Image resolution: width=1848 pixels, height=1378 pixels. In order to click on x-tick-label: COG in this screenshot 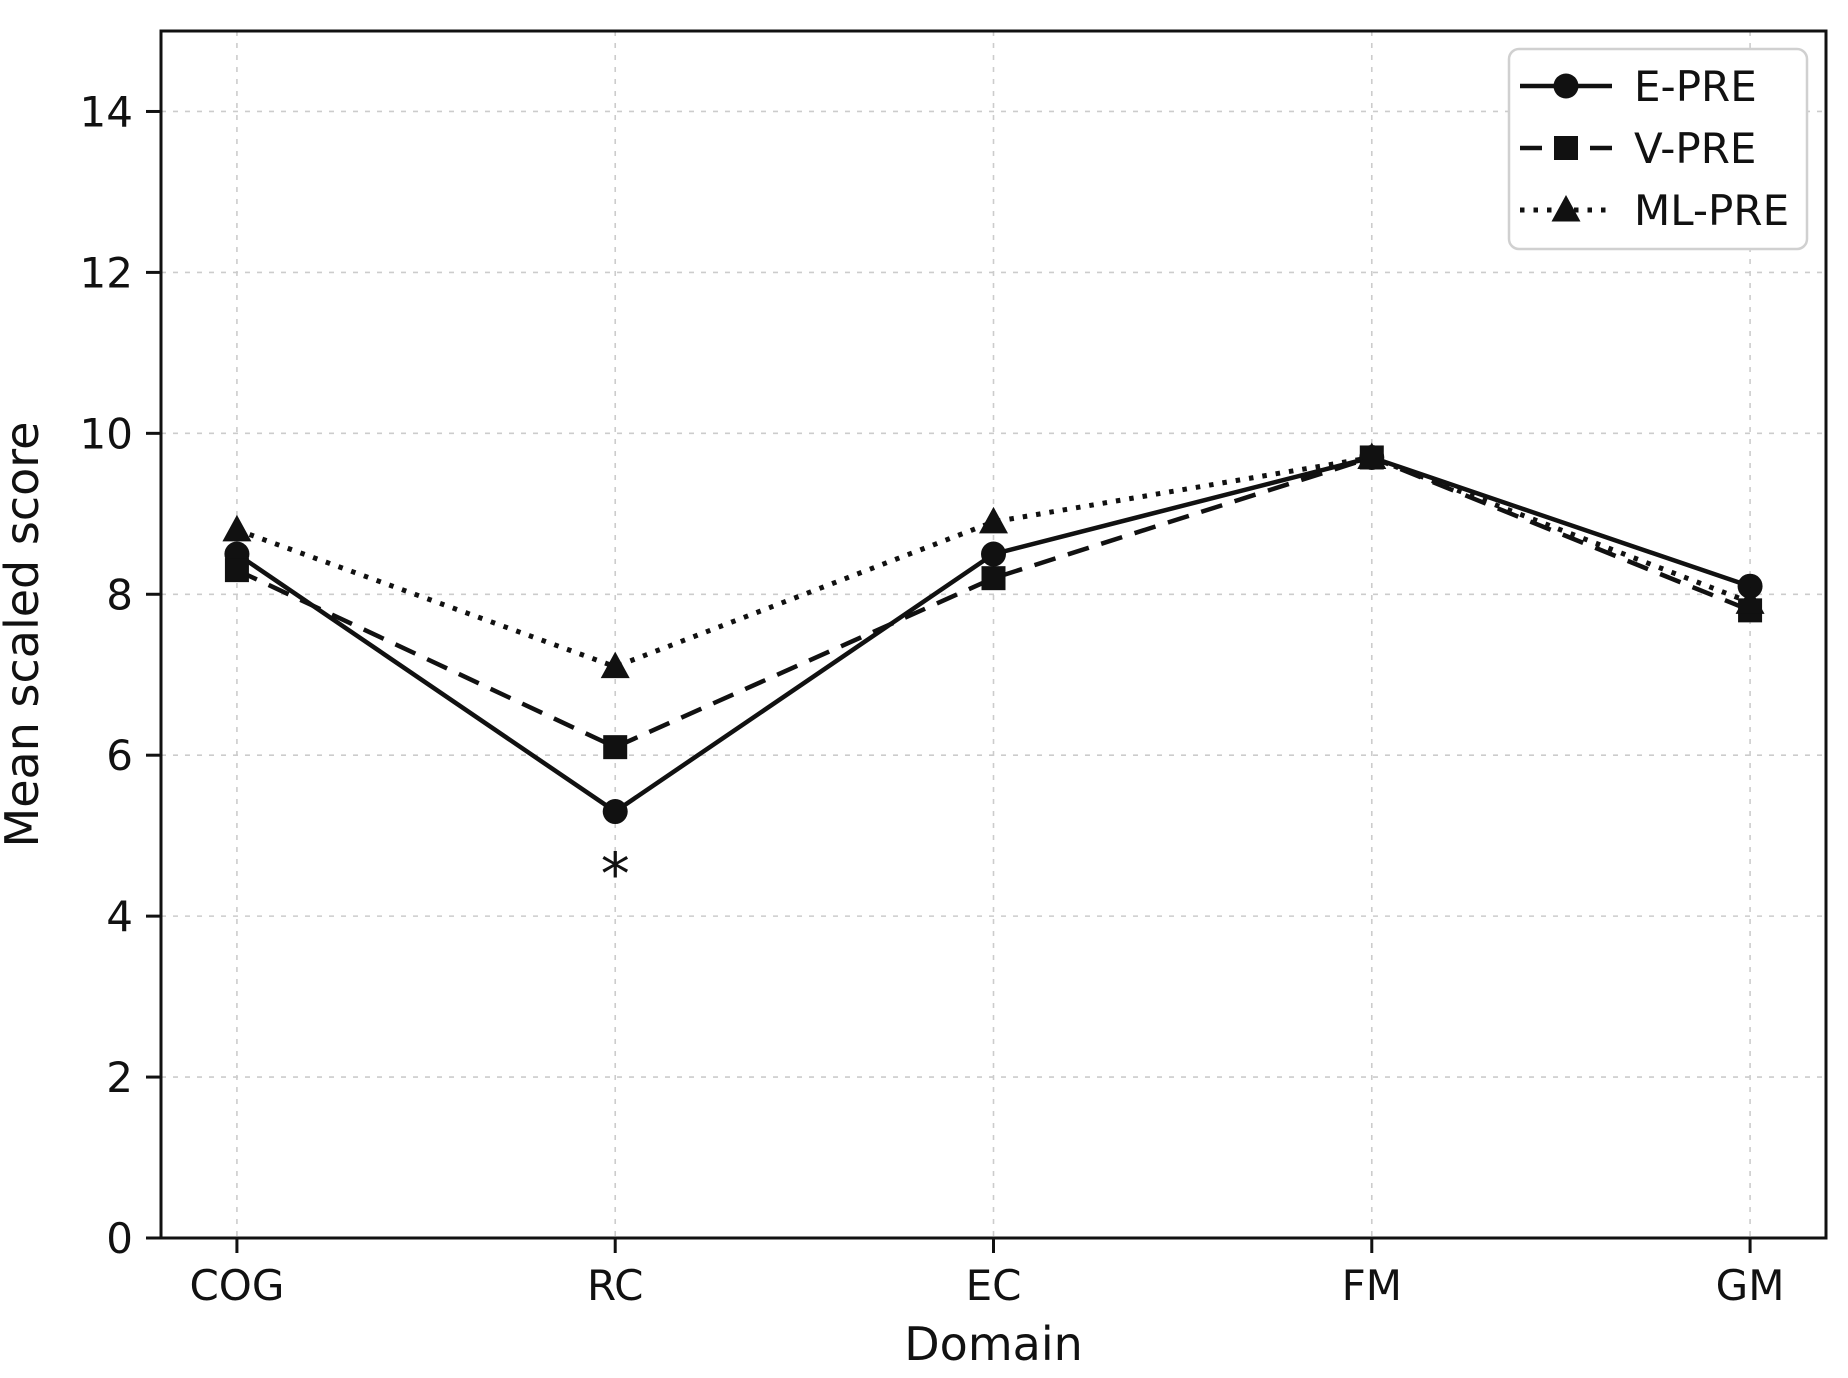, I will do `click(236, 1285)`.